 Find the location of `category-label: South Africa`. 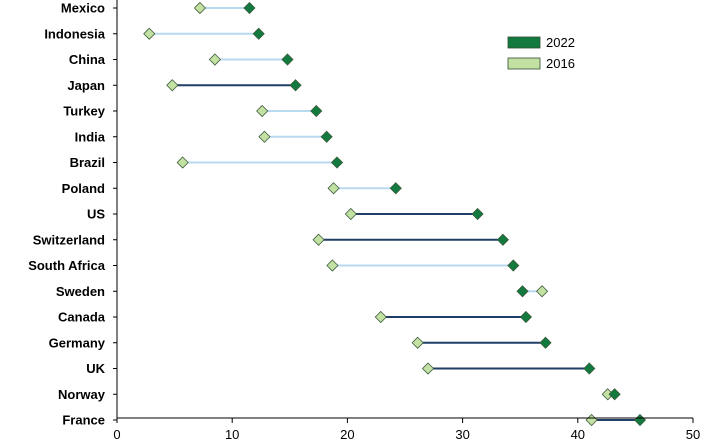

category-label: South Africa is located at coordinates (67, 265).